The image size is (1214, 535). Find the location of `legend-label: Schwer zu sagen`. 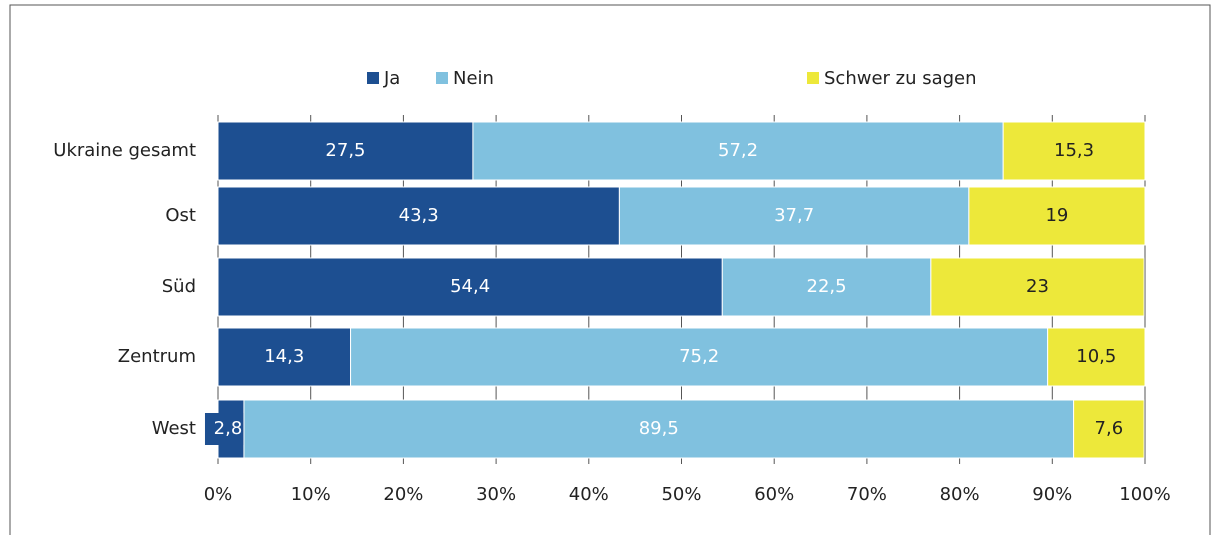

legend-label: Schwer zu sagen is located at coordinates (900, 78).